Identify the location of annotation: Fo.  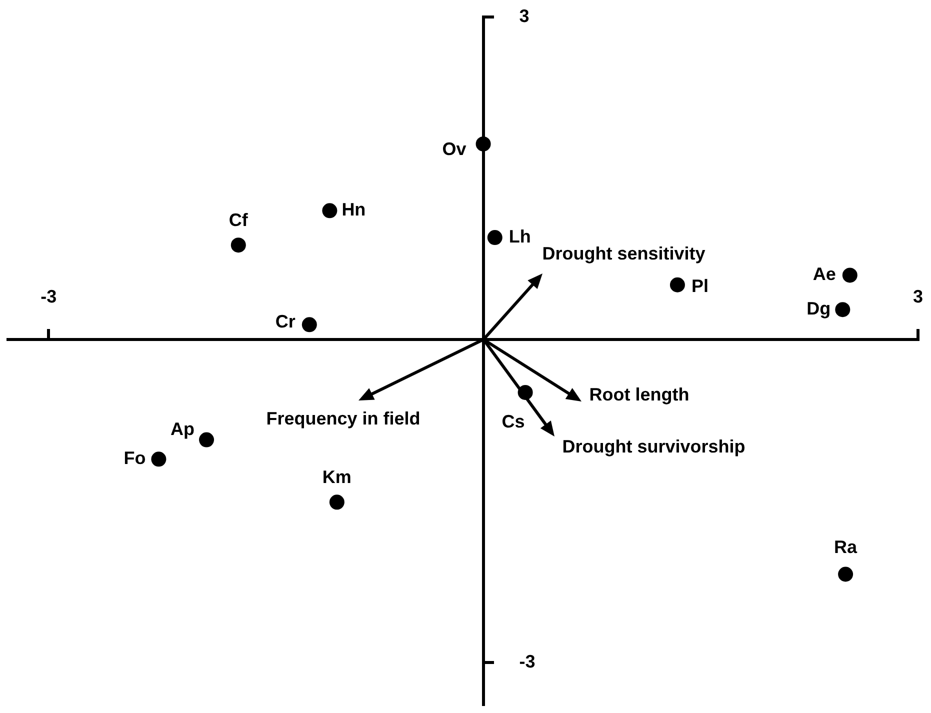
(135, 458).